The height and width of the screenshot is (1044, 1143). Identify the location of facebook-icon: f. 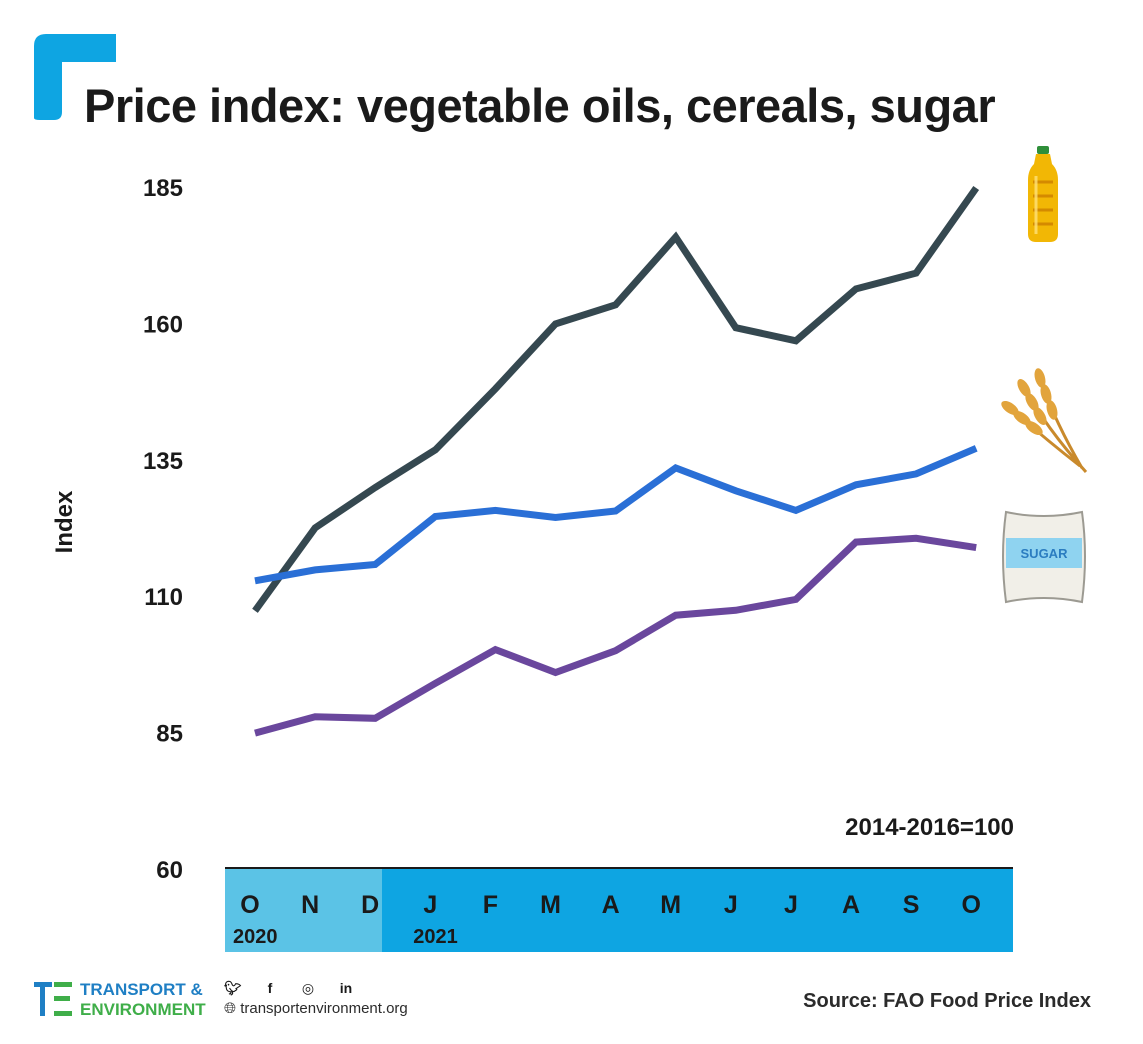
(270, 988).